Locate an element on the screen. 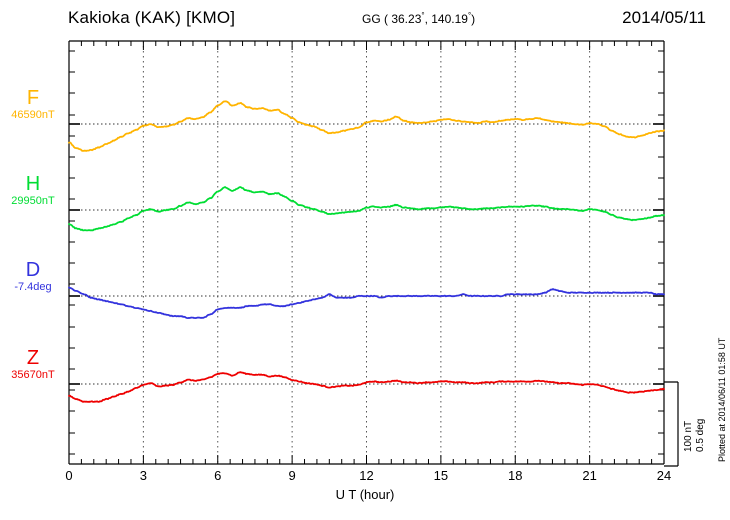 This screenshot has height=520, width=730. scale-bar is located at coordinates (671, 424).